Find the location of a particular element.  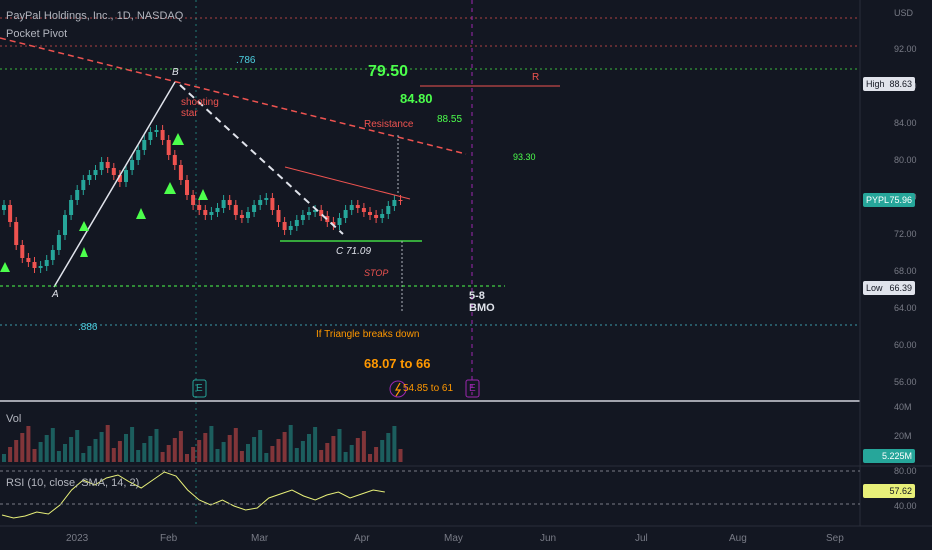

high-price-tag: High 88.63 is located at coordinates (889, 84).